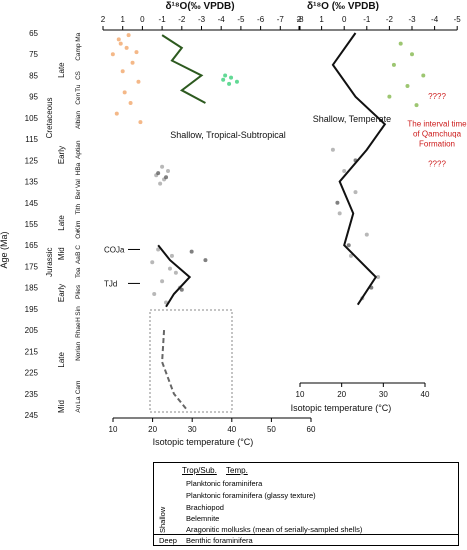  Describe the element at coordinates (78, 88) in the screenshot. I see `stage-label: Tu` at that location.